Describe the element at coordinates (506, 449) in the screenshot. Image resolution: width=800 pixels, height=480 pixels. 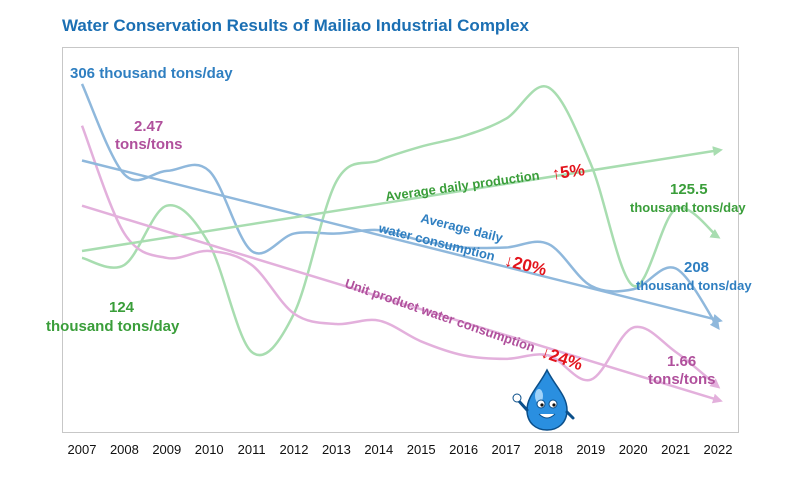
I see `x-tick-label: 2017` at that location.